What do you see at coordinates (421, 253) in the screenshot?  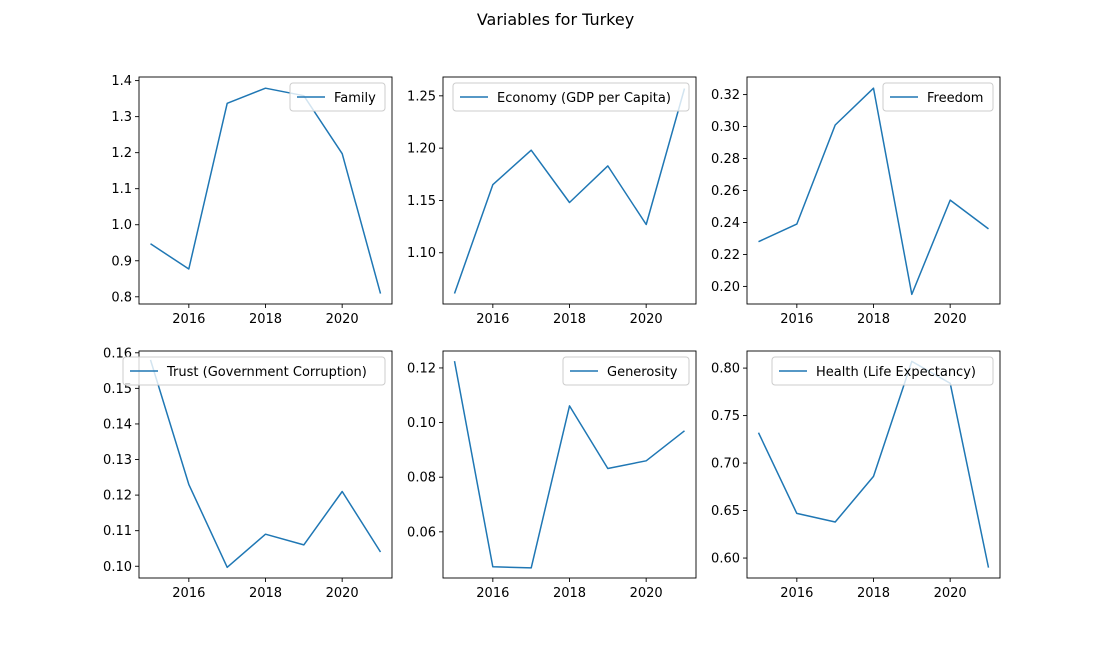 I see `y-tick-label: 1.10` at bounding box center [421, 253].